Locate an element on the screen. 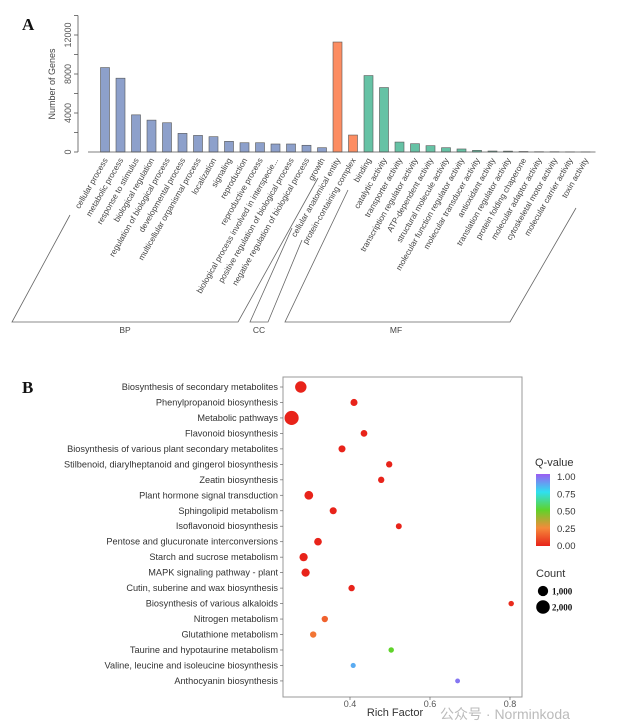 The height and width of the screenshot is (722, 620). y-tick-label: 8000 is located at coordinates (68, 74).